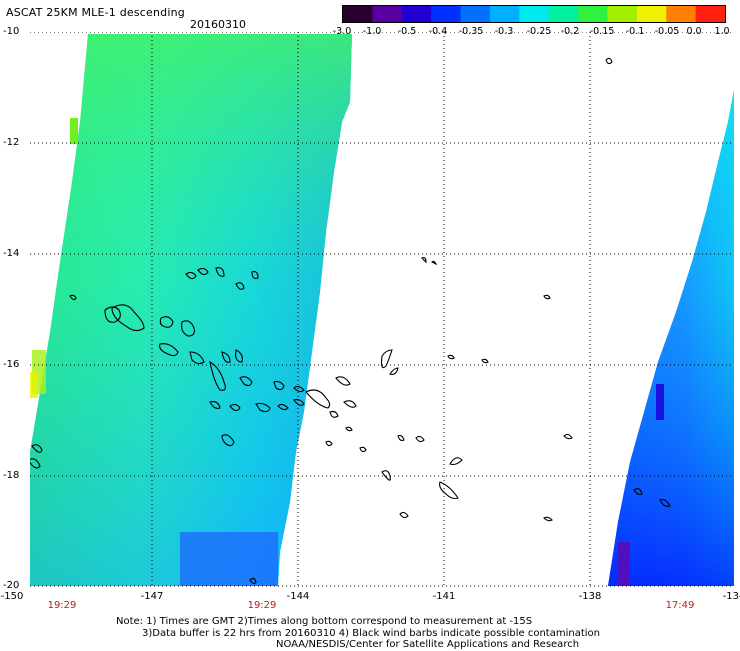 This screenshot has width=740, height=651. I want to click on y-tick-label: -16, so click(11, 364).